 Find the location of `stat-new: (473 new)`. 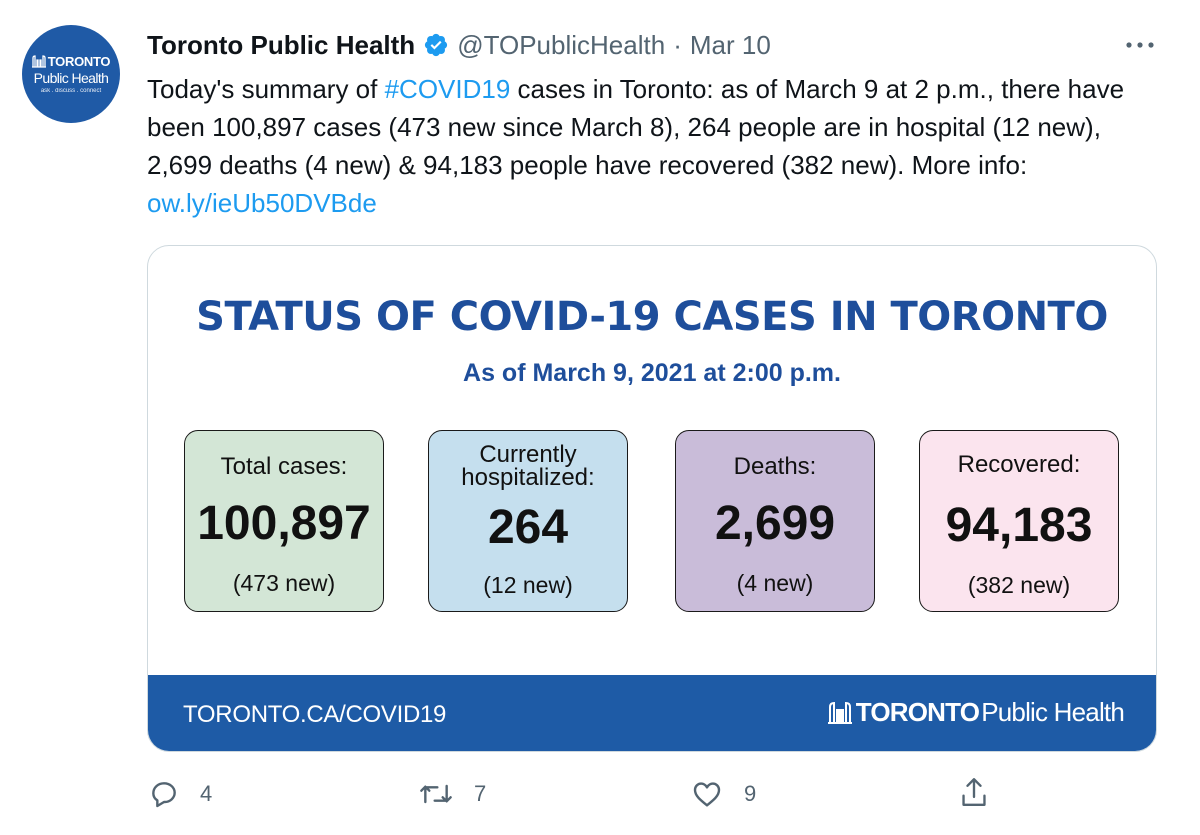

stat-new: (473 new) is located at coordinates (284, 583).